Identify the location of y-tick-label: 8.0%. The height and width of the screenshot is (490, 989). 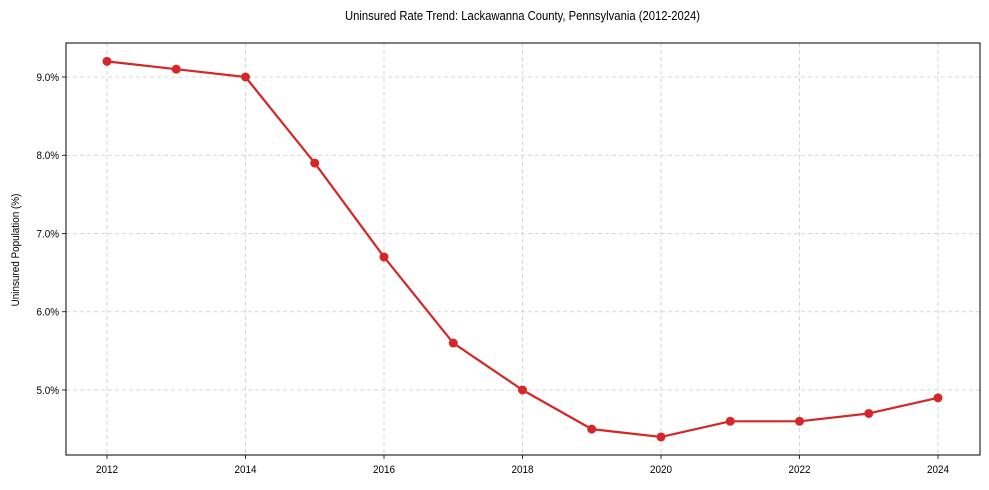
(47, 157).